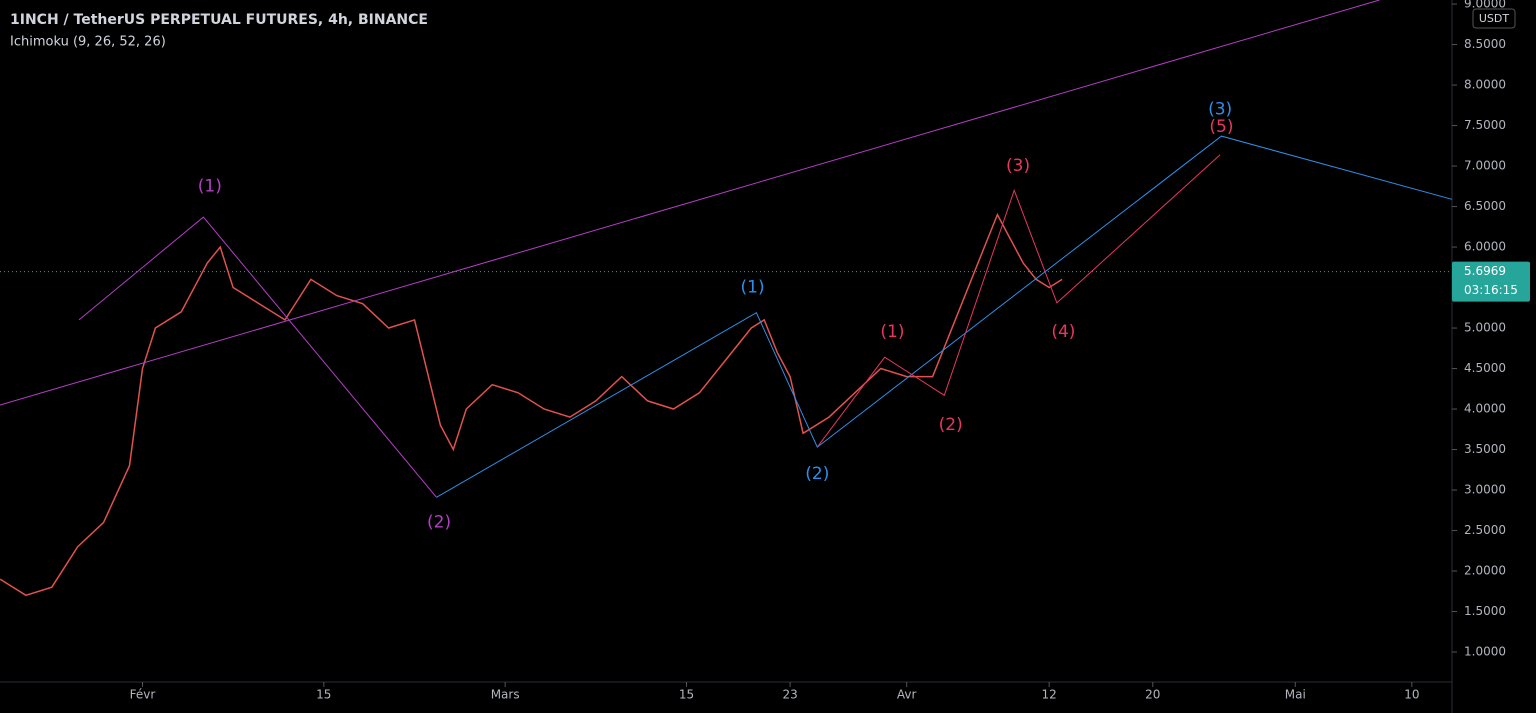 This screenshot has height=713, width=1536. Describe the element at coordinates (1485, 409) in the screenshot. I see `y-tick-label: 4.0000` at that location.